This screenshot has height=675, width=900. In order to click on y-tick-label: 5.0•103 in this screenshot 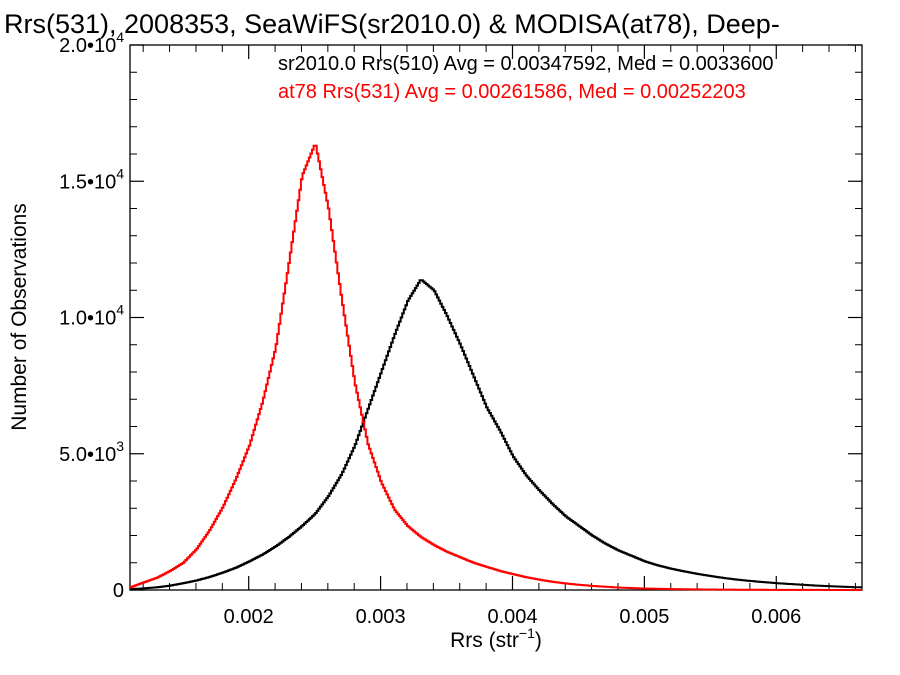, I will do `click(91, 452)`.